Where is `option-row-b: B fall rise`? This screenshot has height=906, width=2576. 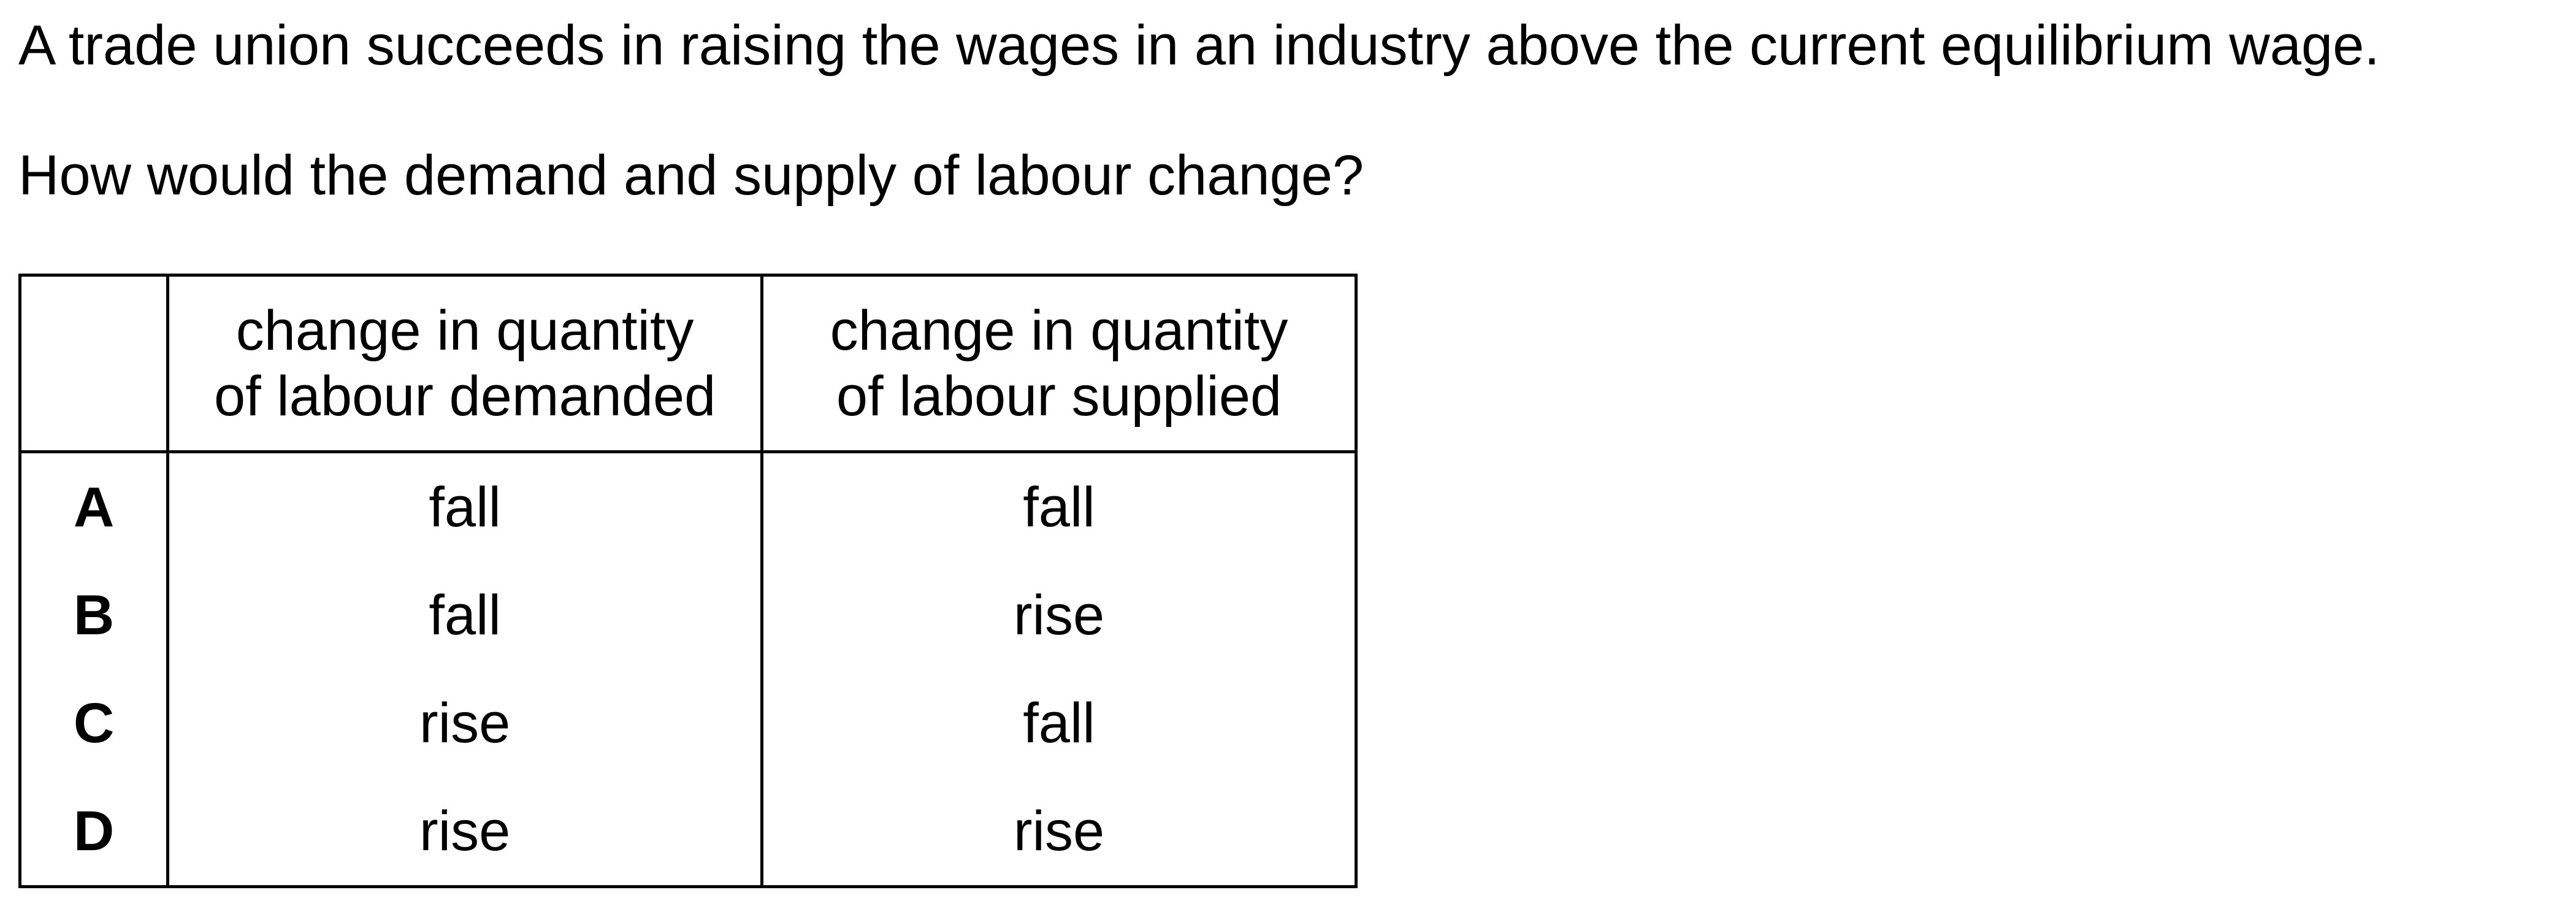 option-row-b: B fall rise is located at coordinates (688, 615).